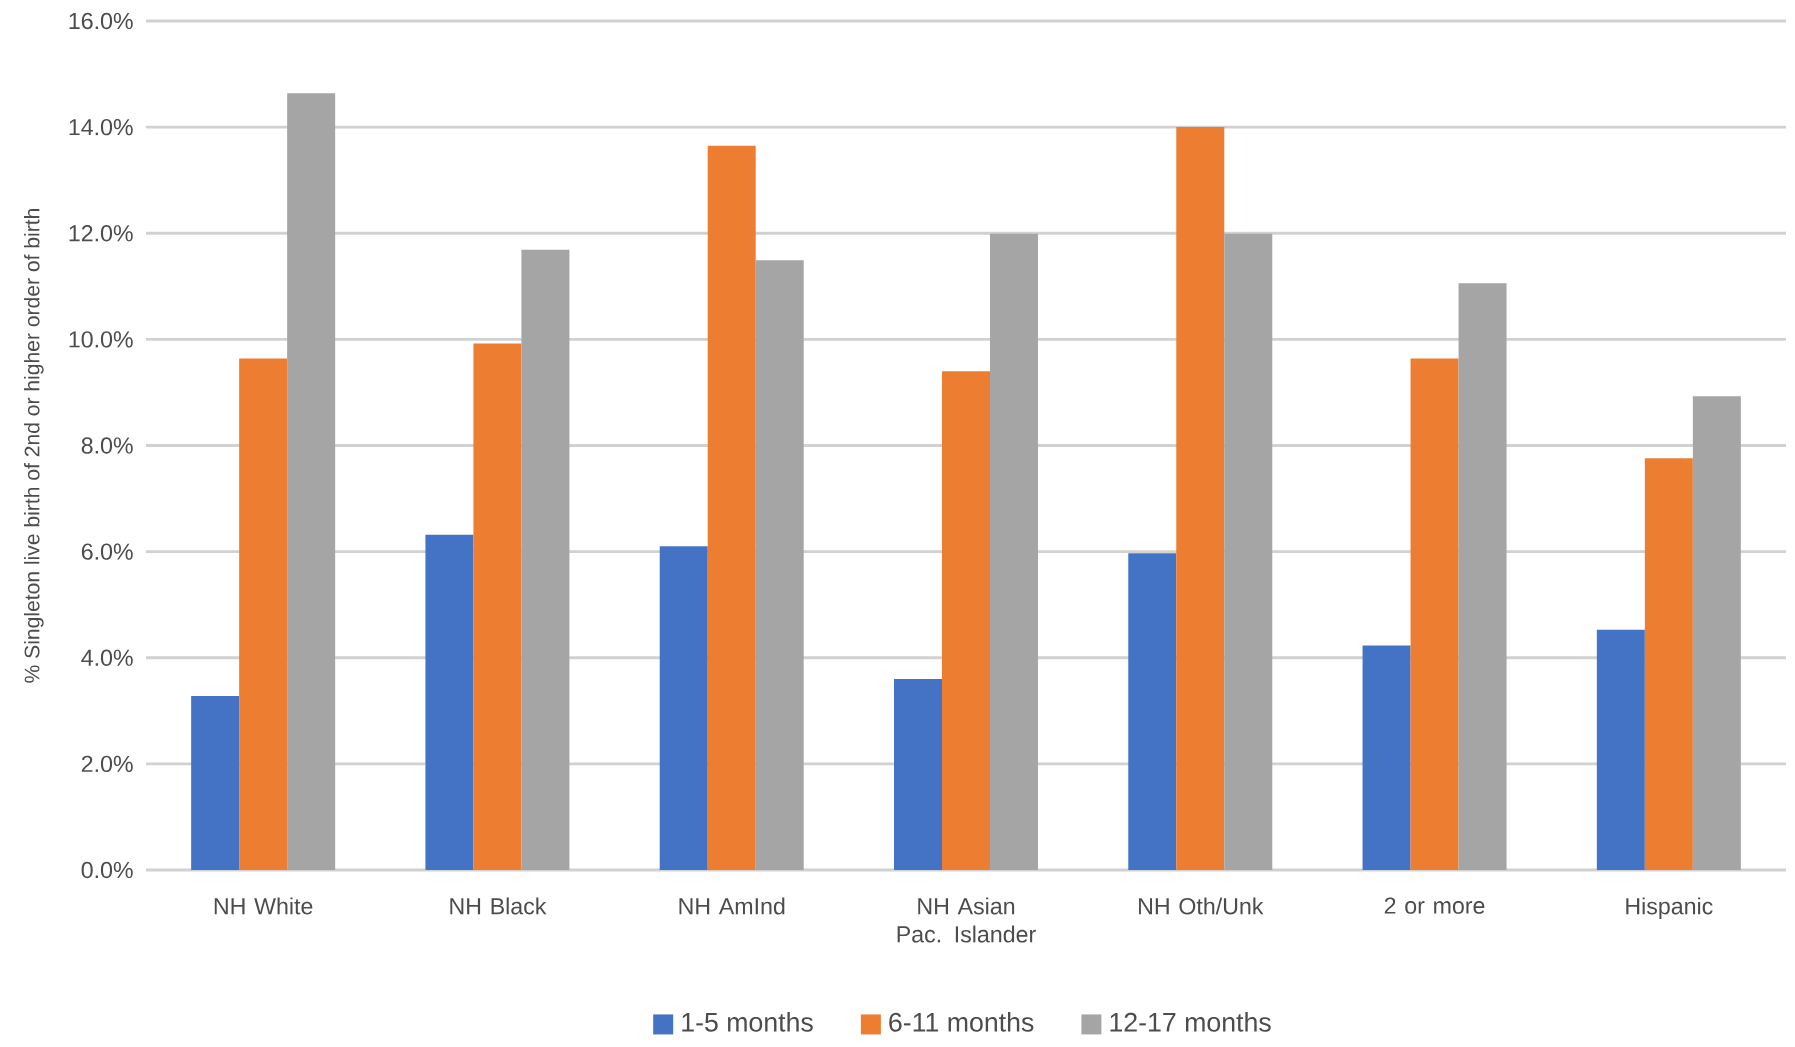 The image size is (1795, 1047). Describe the element at coordinates (101, 233) in the screenshot. I see `y-tick-label: 12.0%` at that location.